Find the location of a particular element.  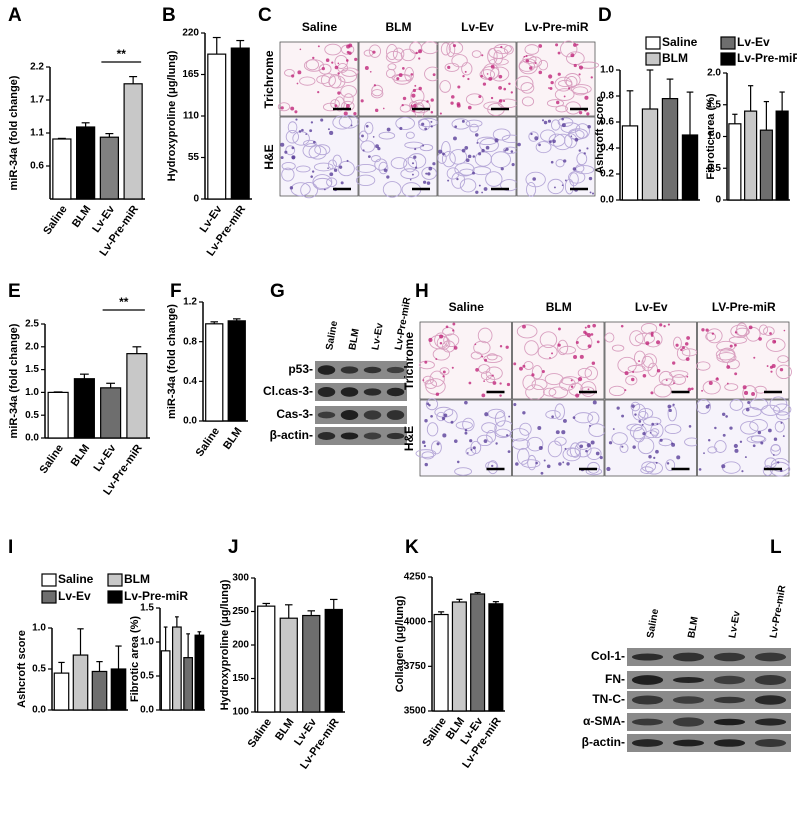

panel-letter: C is located at coordinates (265, 15).